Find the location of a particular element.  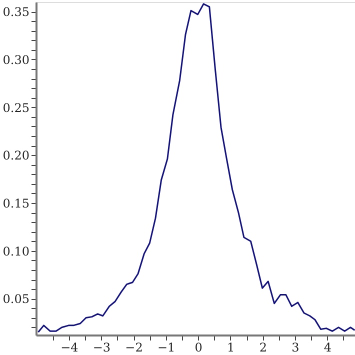

y-tick-label: 0.05 is located at coordinates (16, 299).